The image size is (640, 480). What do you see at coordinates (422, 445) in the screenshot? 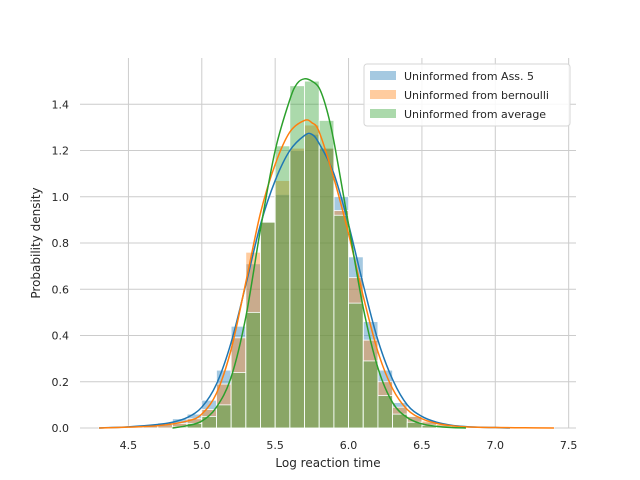
I see `x-tick-label: 6.5` at bounding box center [422, 445].